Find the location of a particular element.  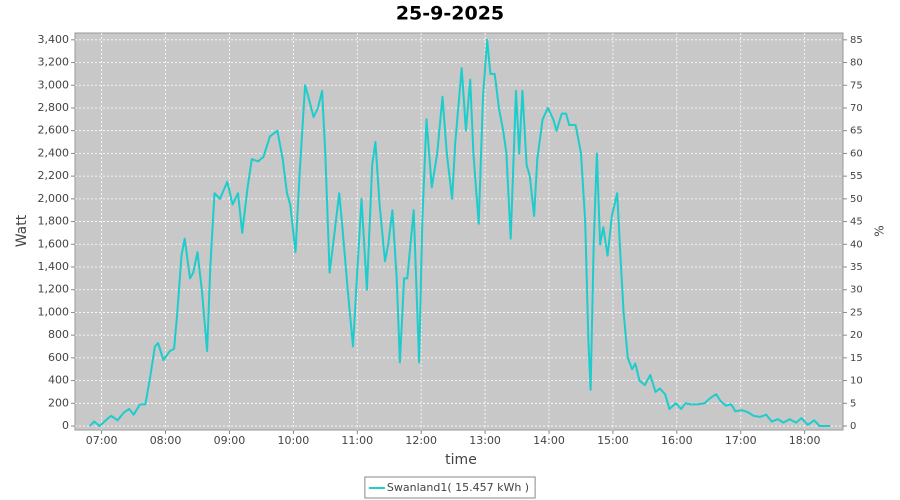

y-tick-label: 3,400 is located at coordinates (54, 39).